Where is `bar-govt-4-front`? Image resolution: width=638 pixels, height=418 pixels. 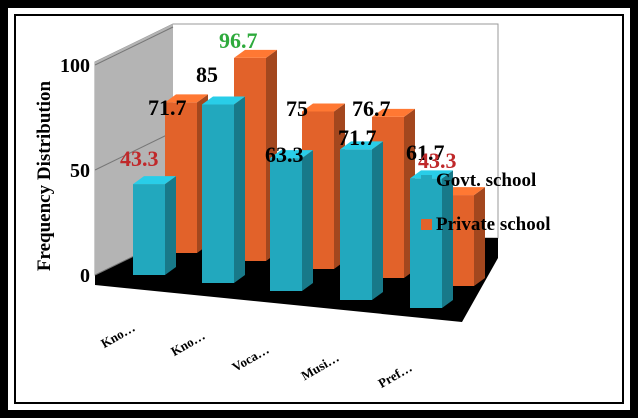
bar-govt-4-front is located at coordinates (426, 243).